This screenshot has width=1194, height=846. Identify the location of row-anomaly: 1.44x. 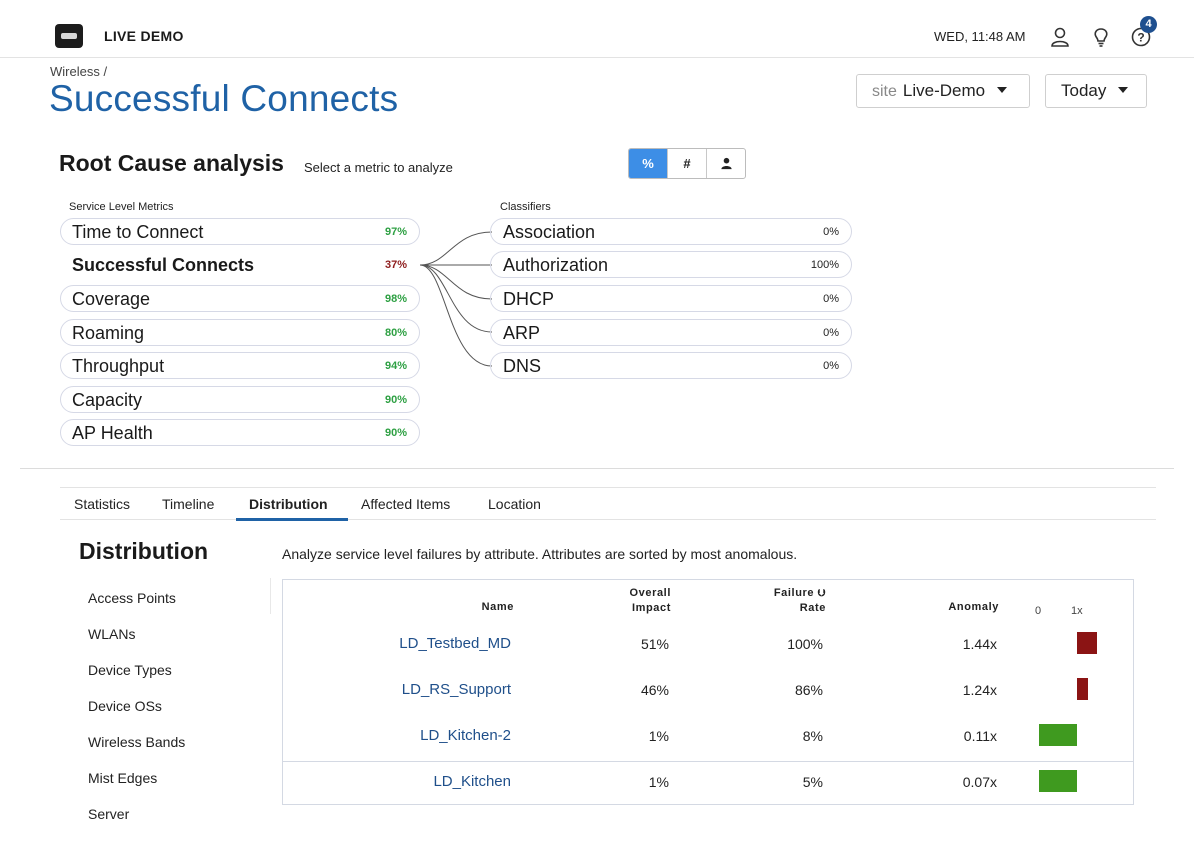
(979, 644).